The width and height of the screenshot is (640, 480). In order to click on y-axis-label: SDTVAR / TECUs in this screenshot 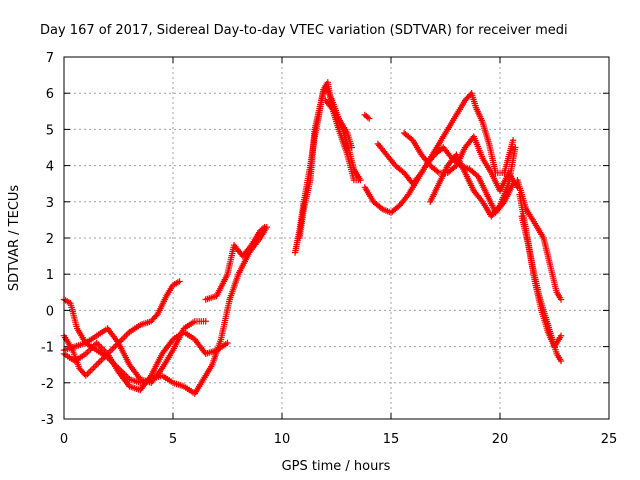, I will do `click(14, 238)`.